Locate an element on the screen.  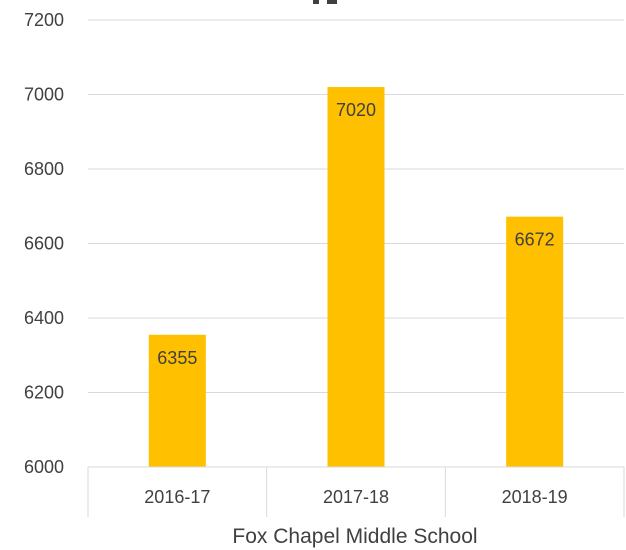
data-label-2017-18: 7020 is located at coordinates (356, 110).